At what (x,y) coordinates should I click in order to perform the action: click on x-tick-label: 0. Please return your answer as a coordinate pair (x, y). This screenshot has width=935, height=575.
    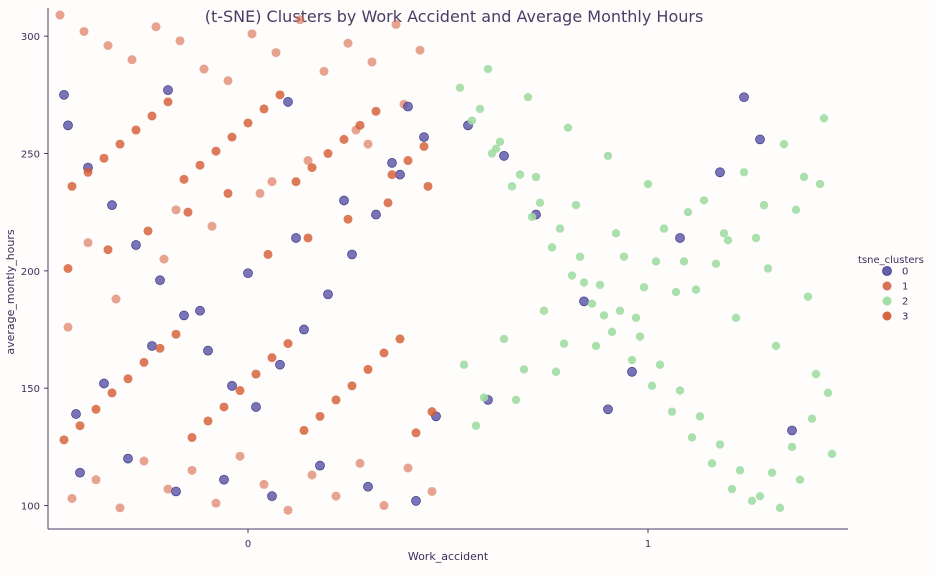
    Looking at the image, I should click on (248, 544).